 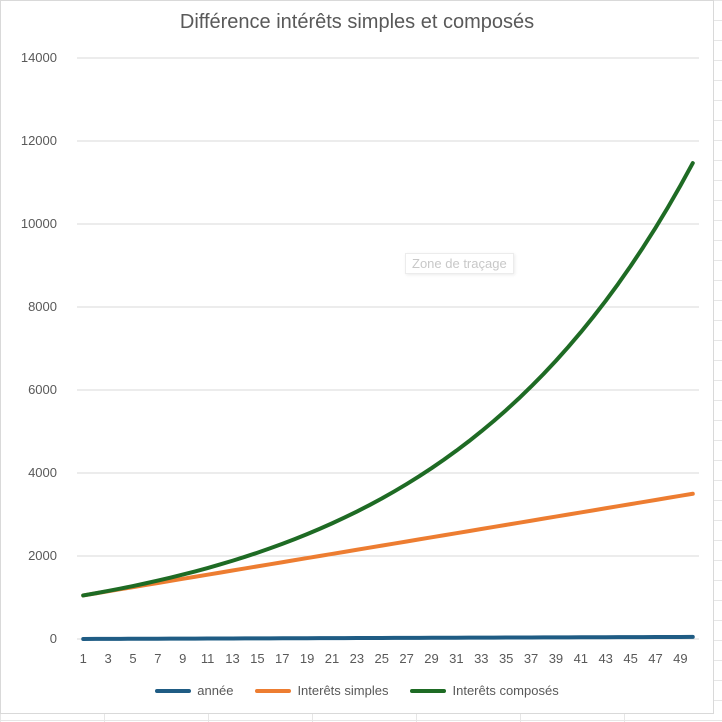 What do you see at coordinates (194, 690) in the screenshot?
I see `legend-entry-annee: année` at bounding box center [194, 690].